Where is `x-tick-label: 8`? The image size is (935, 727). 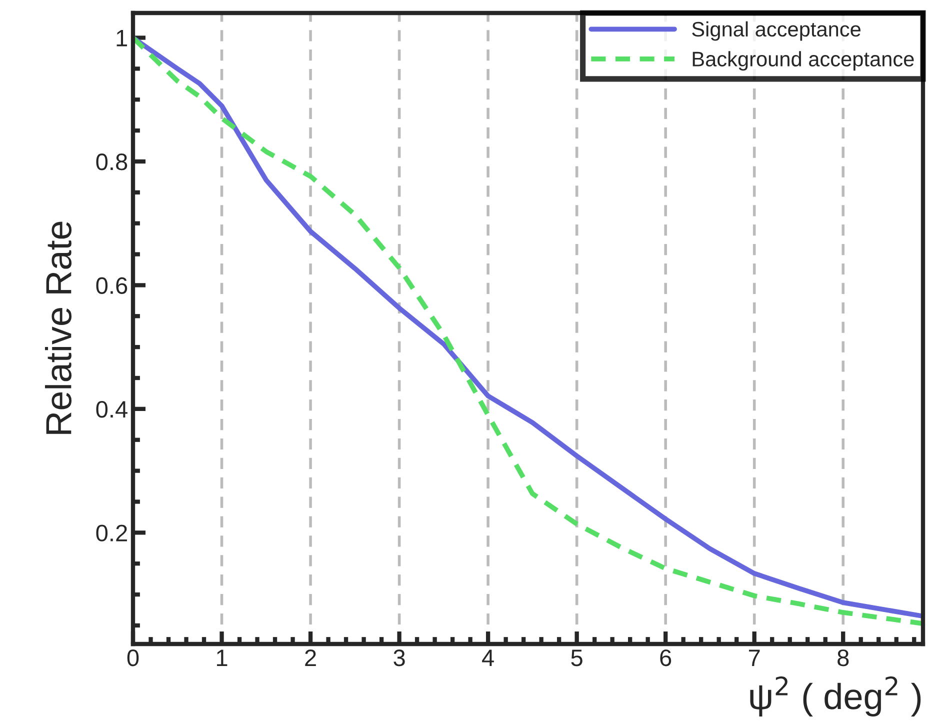 x-tick-label: 8 is located at coordinates (843, 657).